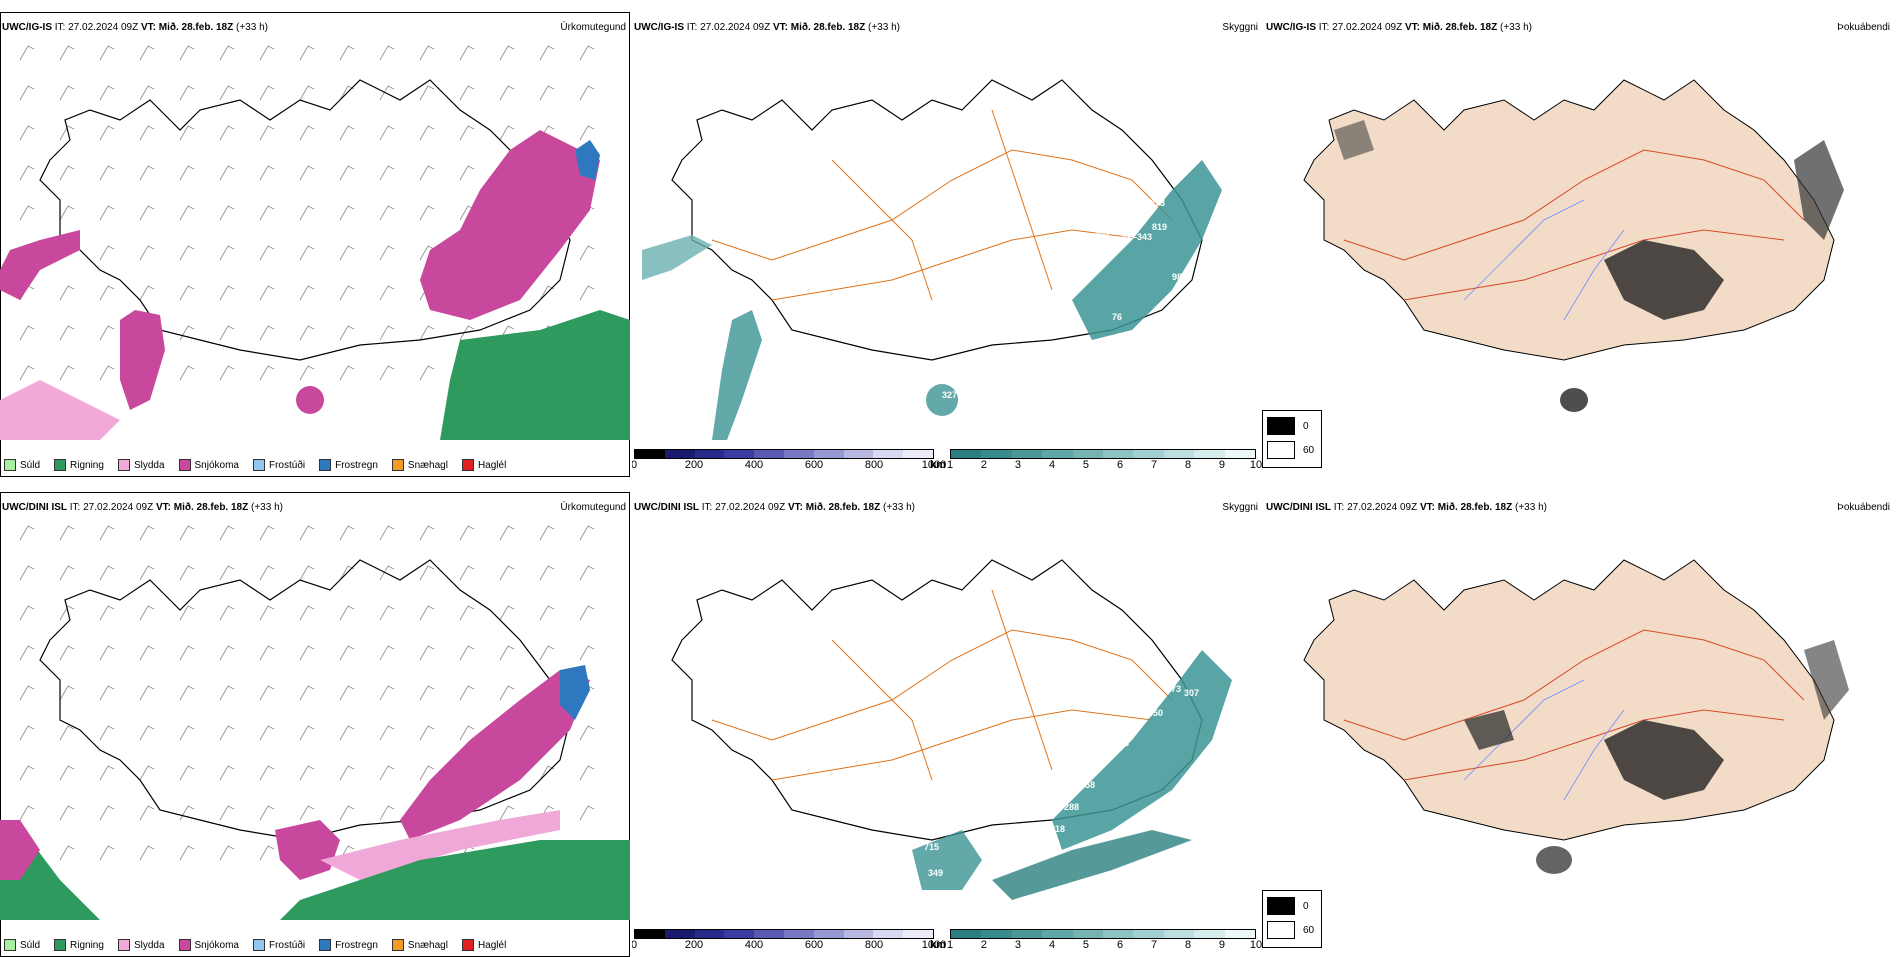 This screenshot has height=957, width=1900. I want to click on fog-area-south, so click(1554, 860).